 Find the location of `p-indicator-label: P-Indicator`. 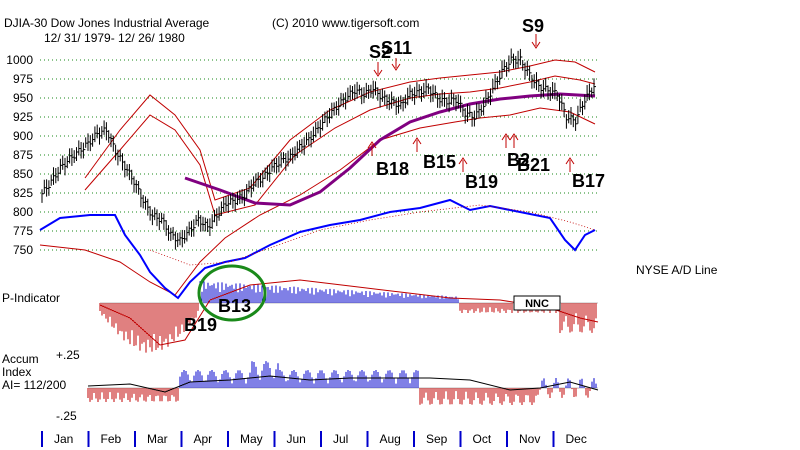

p-indicator-label: P-Indicator is located at coordinates (31, 298).